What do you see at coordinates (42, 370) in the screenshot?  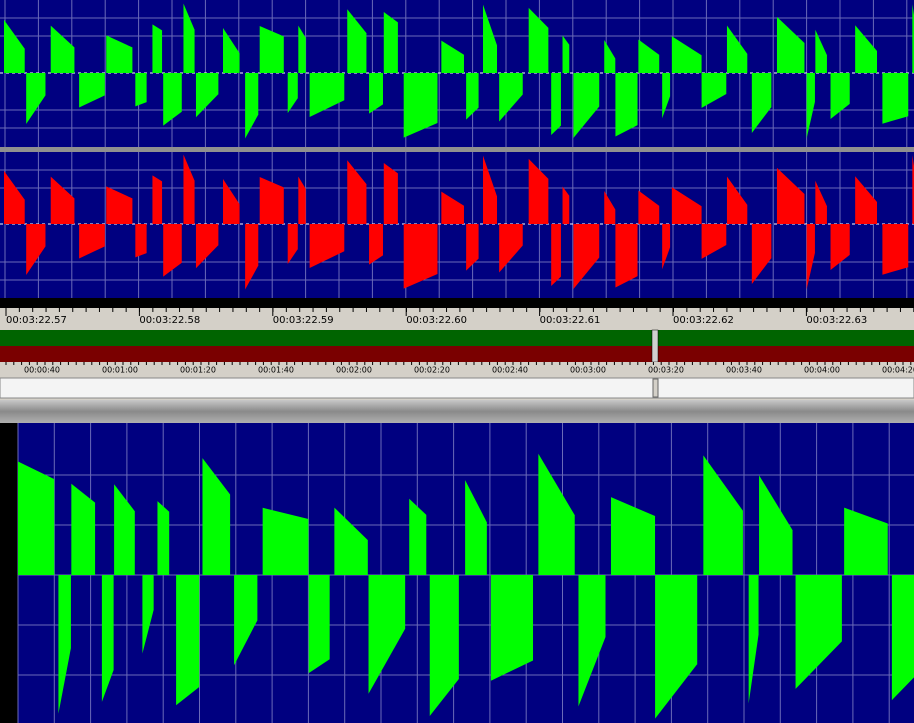 I see `overview-label: 00:00:40` at bounding box center [42, 370].